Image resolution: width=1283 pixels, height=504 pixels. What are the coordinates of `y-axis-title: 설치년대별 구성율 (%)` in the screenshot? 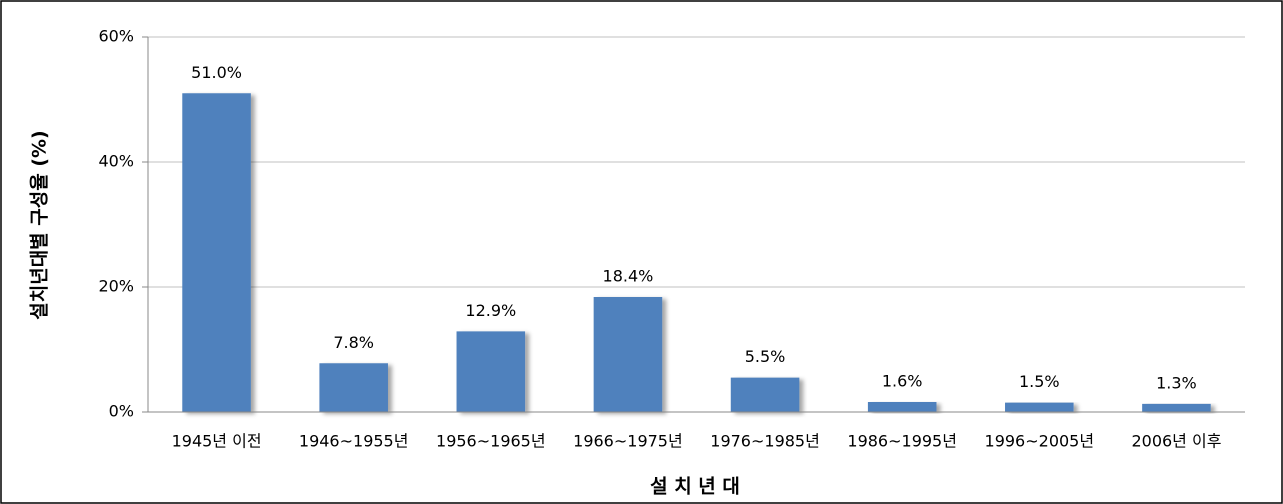 It's located at (40, 224).